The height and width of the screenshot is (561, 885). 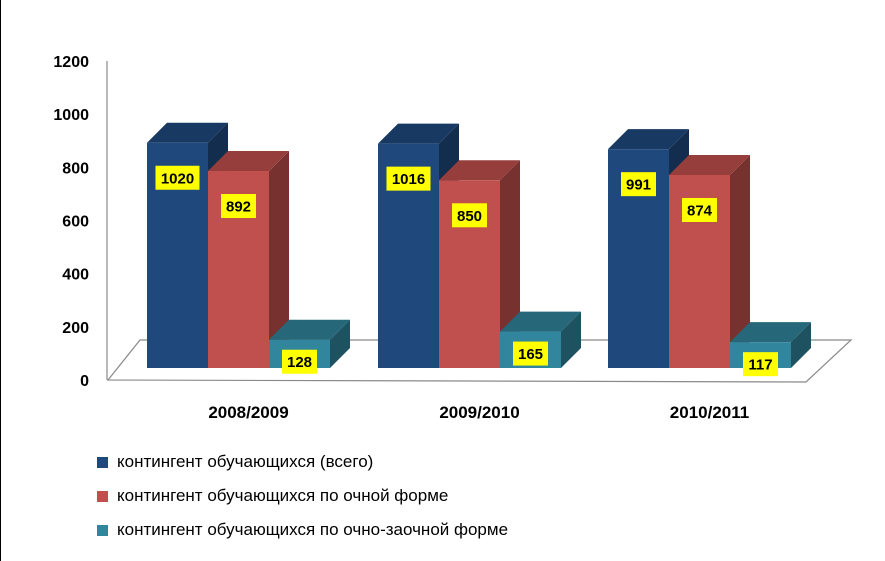 What do you see at coordinates (75, 168) in the screenshot?
I see `y-tick-label: 800` at bounding box center [75, 168].